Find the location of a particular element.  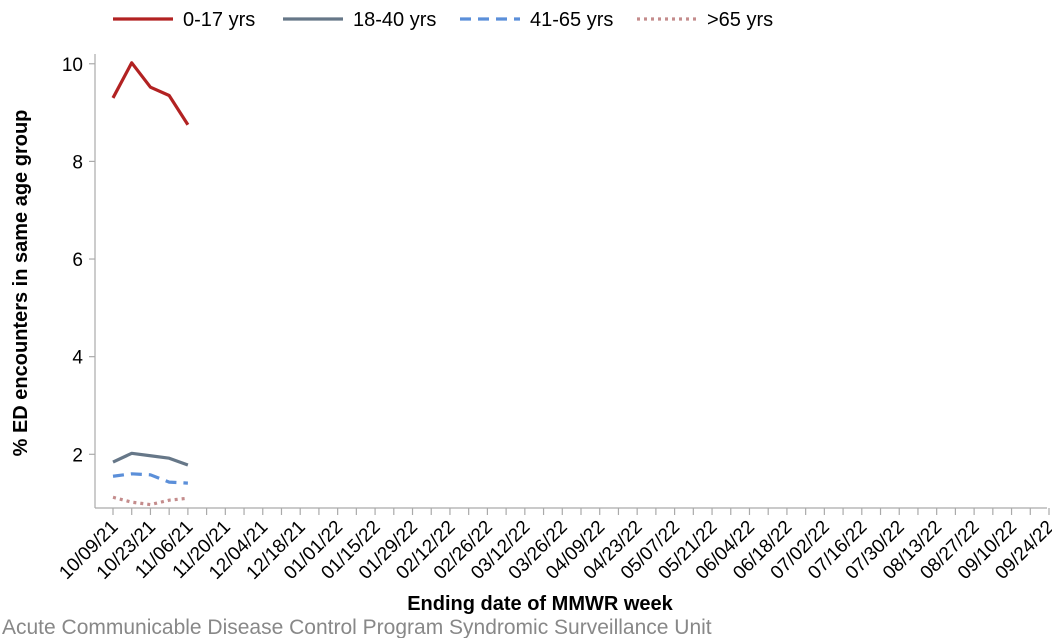

series-layer is located at coordinates (150, 284).